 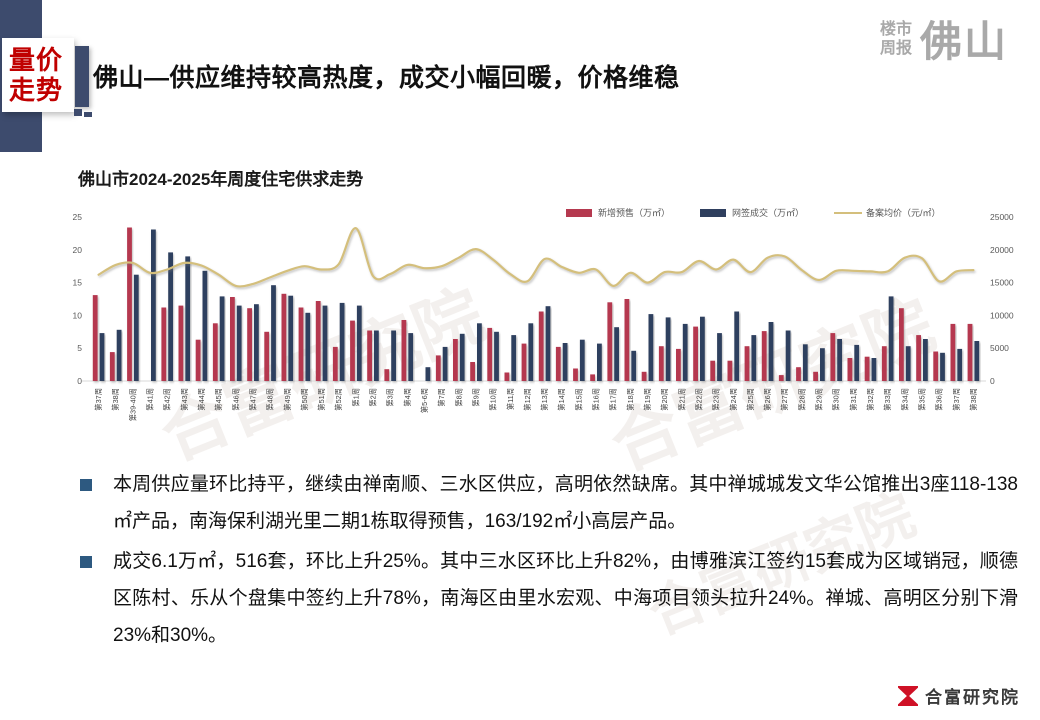 I want to click on svg-text: 第1周, so click(x=355, y=397).